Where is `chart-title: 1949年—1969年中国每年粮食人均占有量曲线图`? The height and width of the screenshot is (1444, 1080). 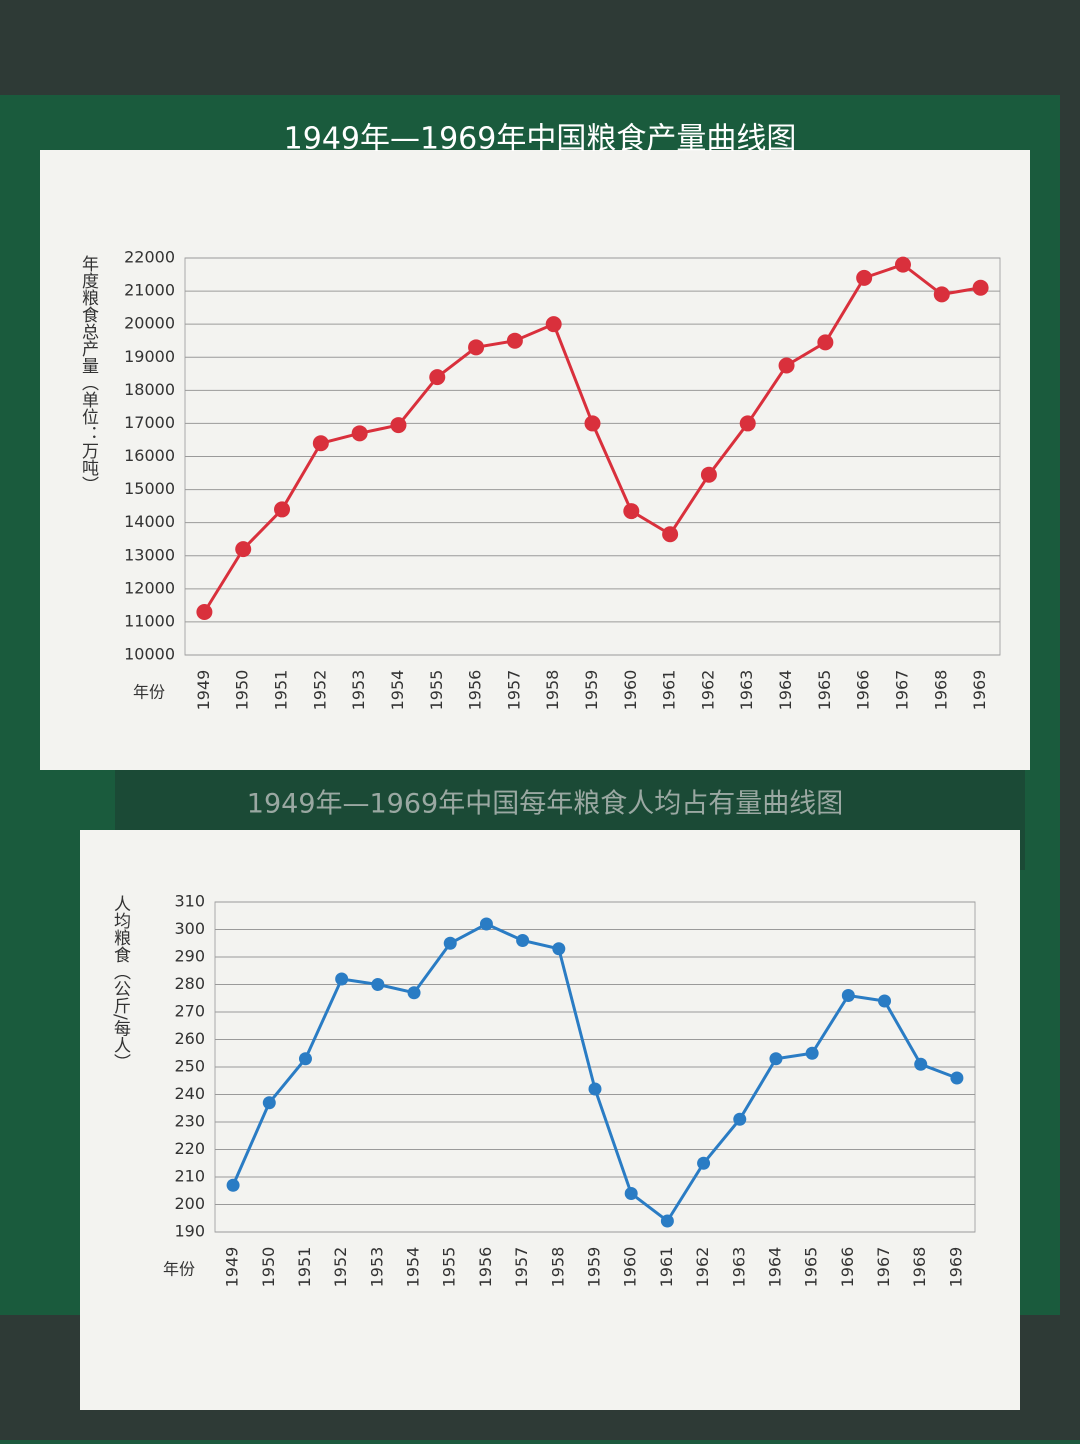 chart-title: 1949年—1969年中国每年粮食人均占有量曲线图 is located at coordinates (545, 804).